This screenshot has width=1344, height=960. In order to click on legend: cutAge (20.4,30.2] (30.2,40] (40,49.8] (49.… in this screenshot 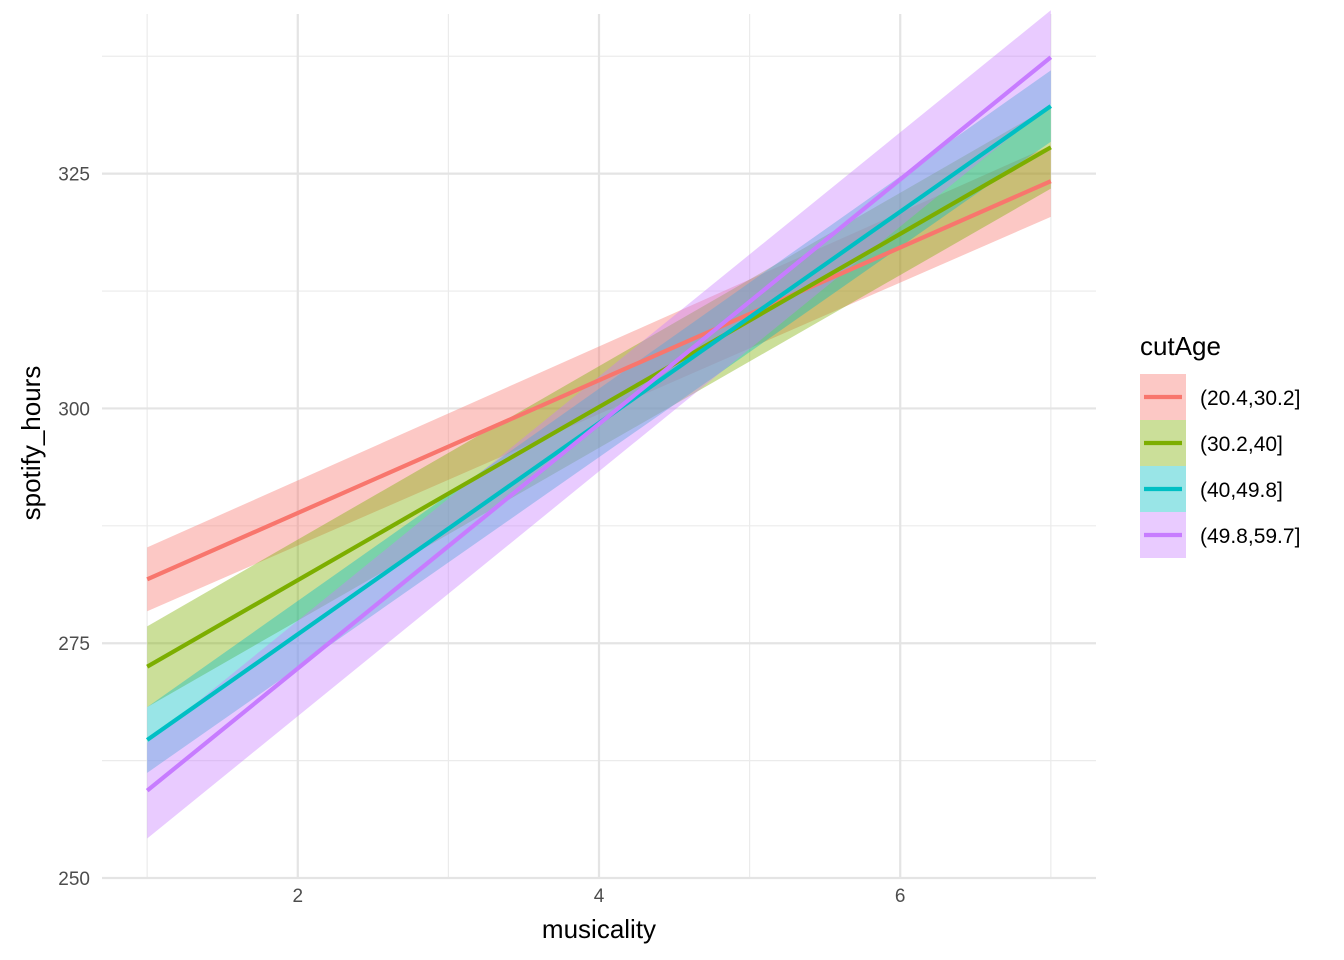, I will do `click(1220, 444)`.